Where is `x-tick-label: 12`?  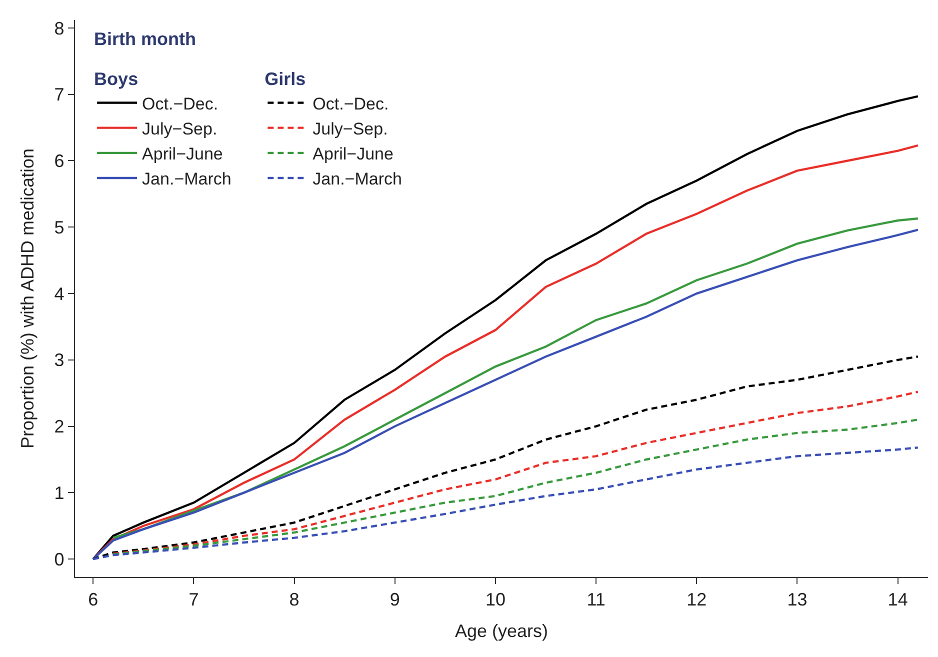
x-tick-label: 12 is located at coordinates (696, 600).